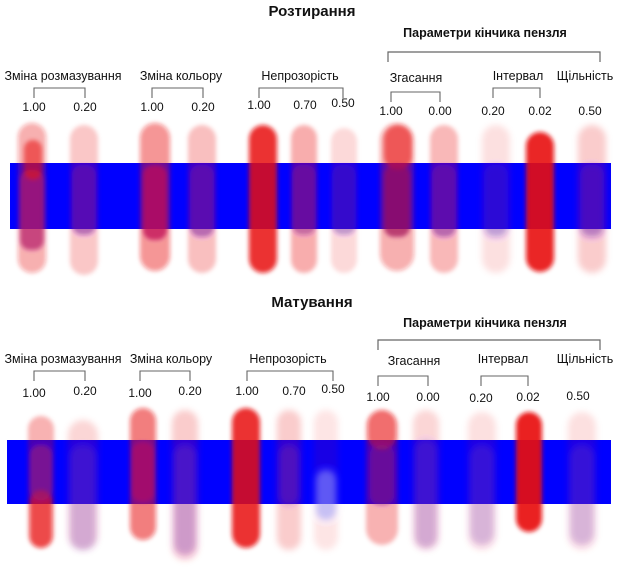 The width and height of the screenshot is (625, 585). What do you see at coordinates (312, 11) in the screenshot?
I see `section-title: Розтирання` at bounding box center [312, 11].